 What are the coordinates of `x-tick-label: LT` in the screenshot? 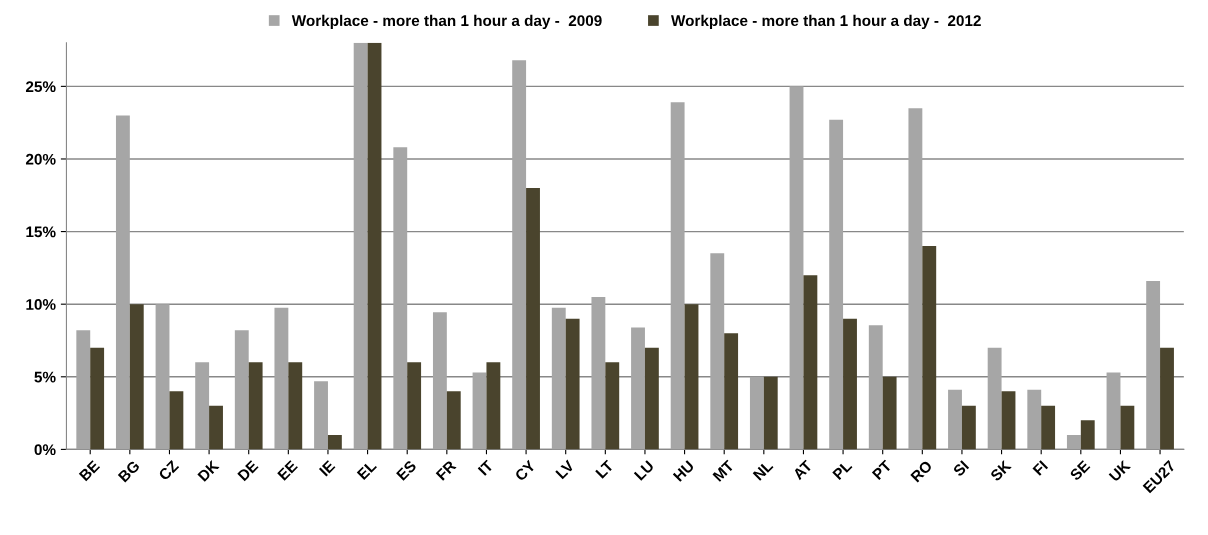 It's located at (605, 469).